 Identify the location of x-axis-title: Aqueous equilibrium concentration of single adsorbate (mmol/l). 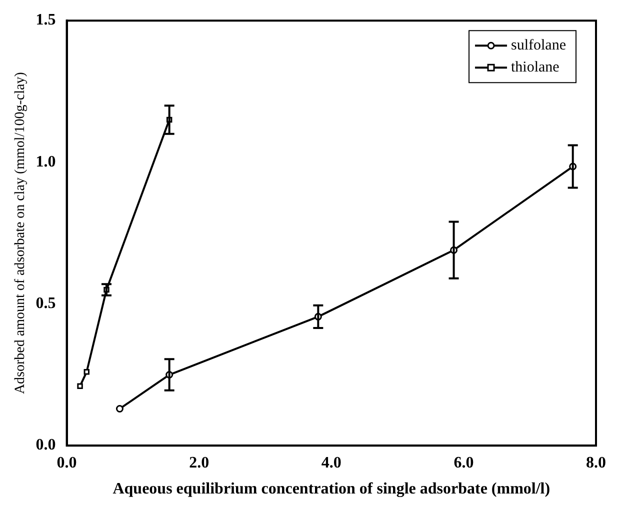
(331, 489).